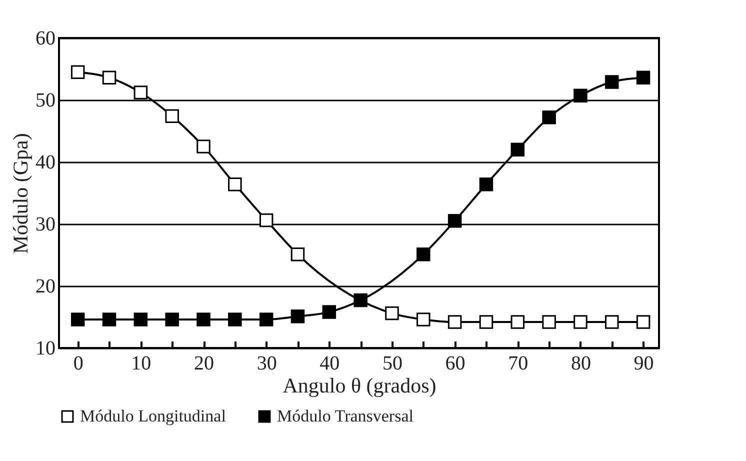 The width and height of the screenshot is (746, 461). What do you see at coordinates (153, 416) in the screenshot?
I see `legend-label: Módulo Longitudinal` at bounding box center [153, 416].